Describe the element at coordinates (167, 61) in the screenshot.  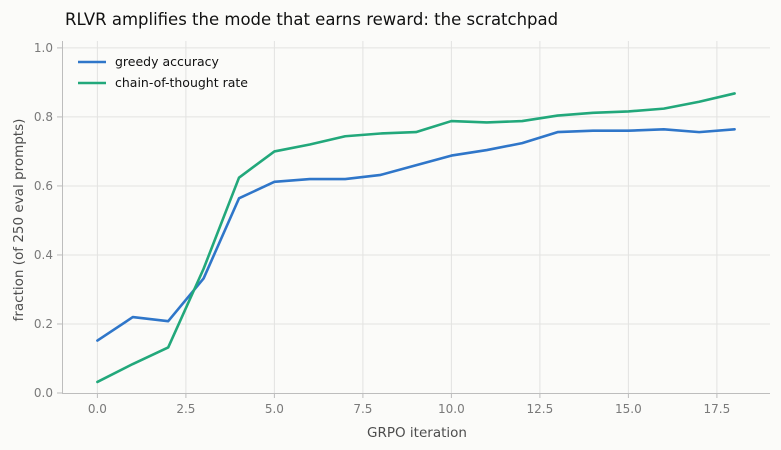
I see `legend-label: greedy accuracy` at that location.